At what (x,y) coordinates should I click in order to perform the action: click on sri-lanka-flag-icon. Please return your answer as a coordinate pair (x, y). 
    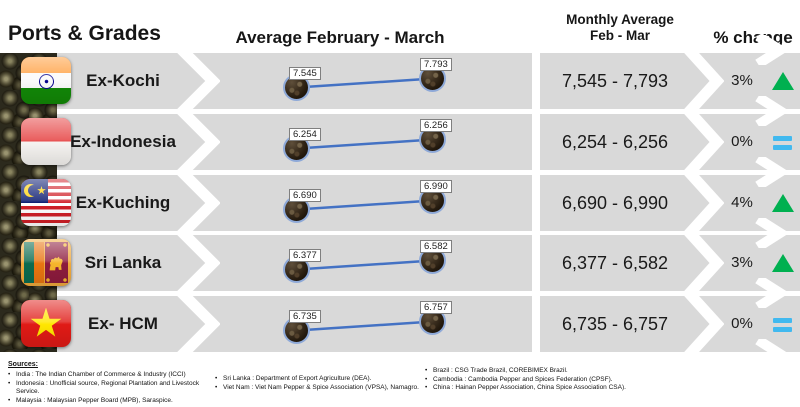
    Looking at the image, I should click on (46, 262).